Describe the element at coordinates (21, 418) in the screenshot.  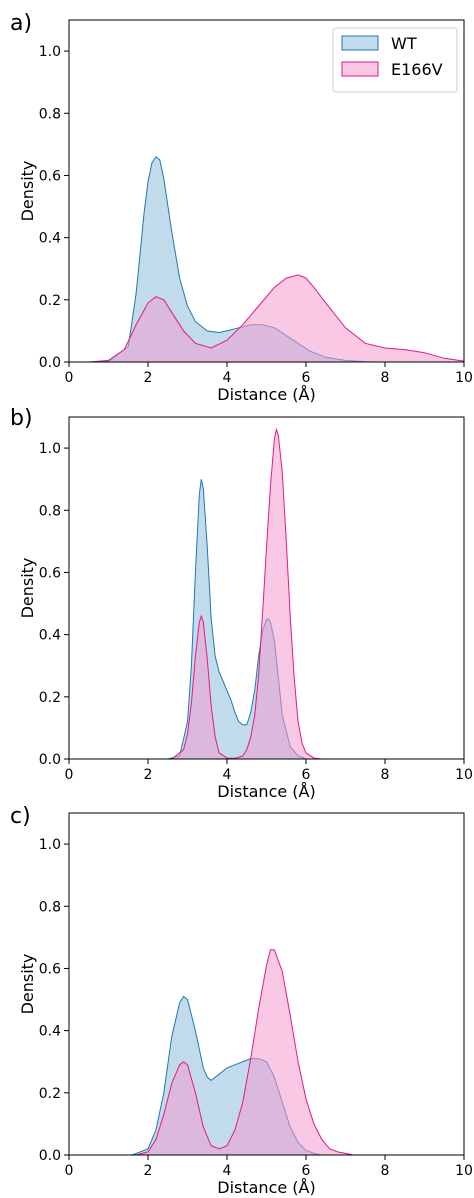
I see `panel-label: b)` at that location.